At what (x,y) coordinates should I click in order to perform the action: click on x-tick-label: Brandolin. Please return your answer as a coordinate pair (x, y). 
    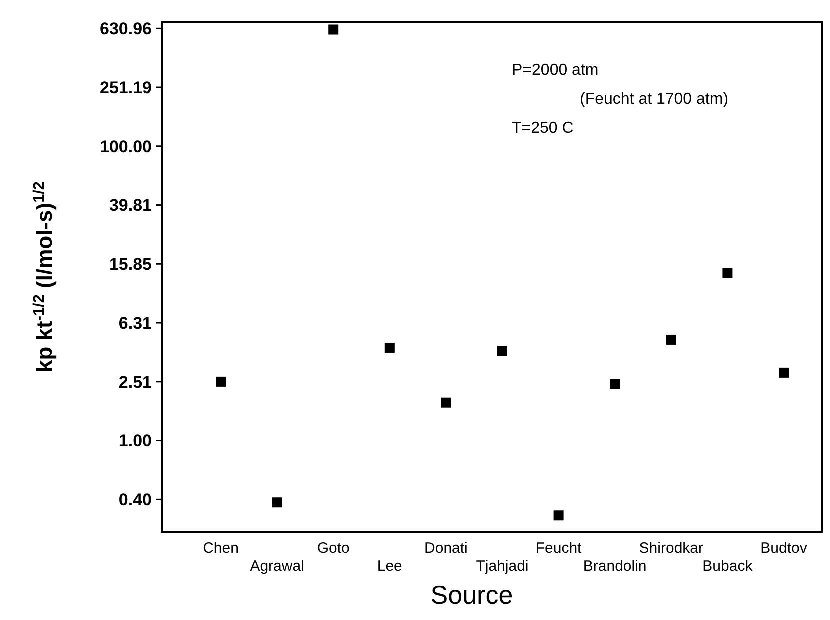
    Looking at the image, I should click on (615, 566).